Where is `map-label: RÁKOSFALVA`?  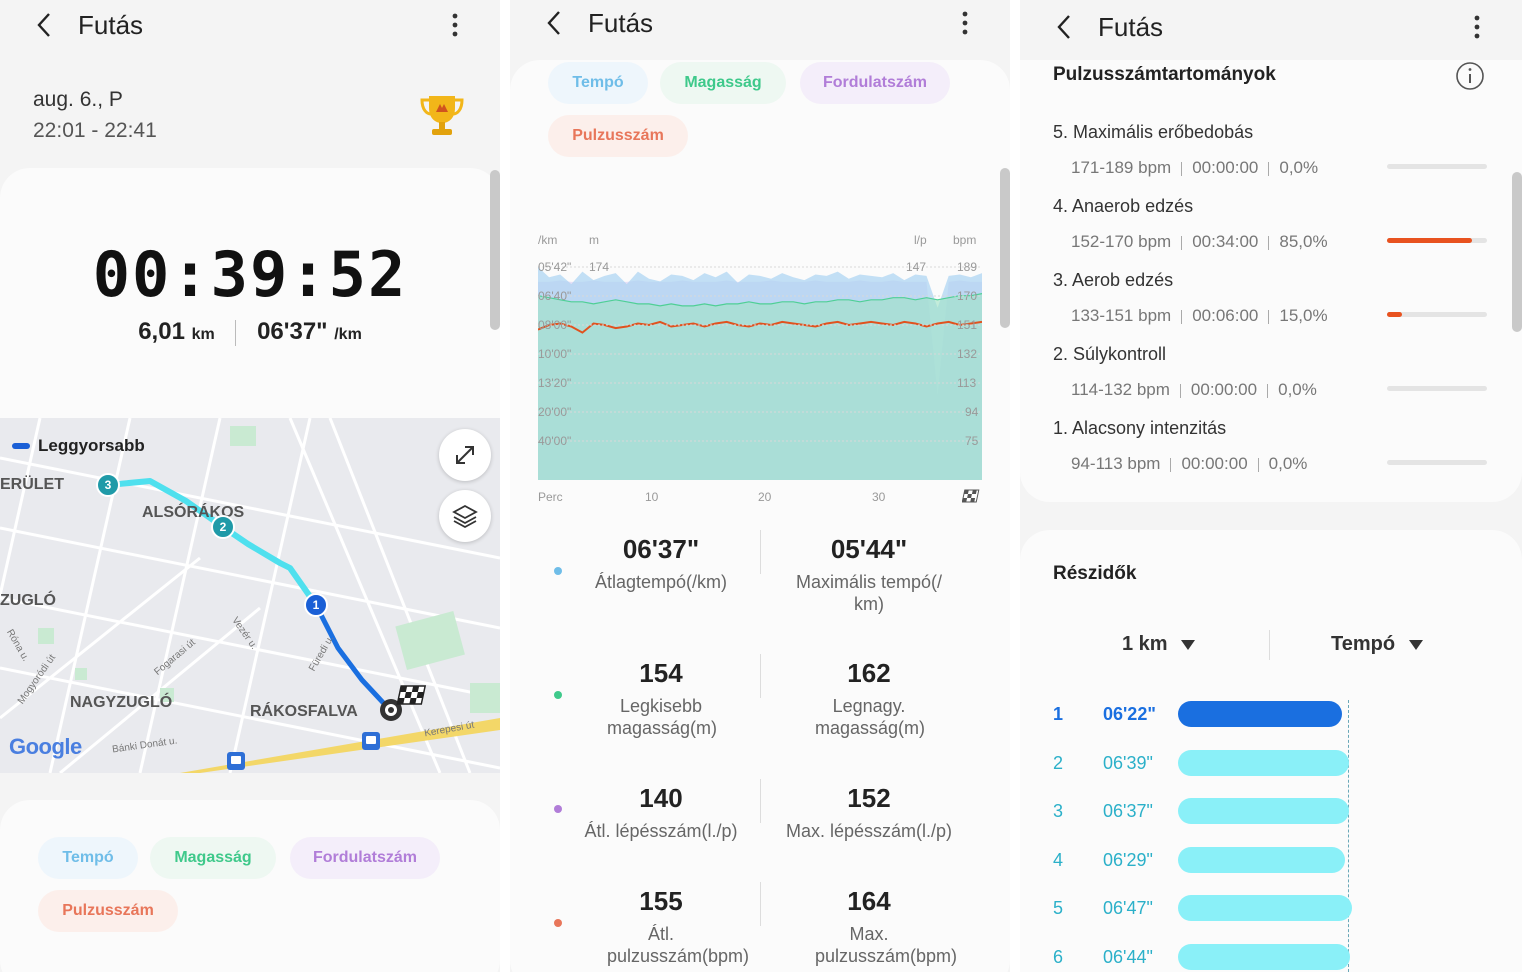
map-label: RÁKOSFALVA is located at coordinates (304, 711).